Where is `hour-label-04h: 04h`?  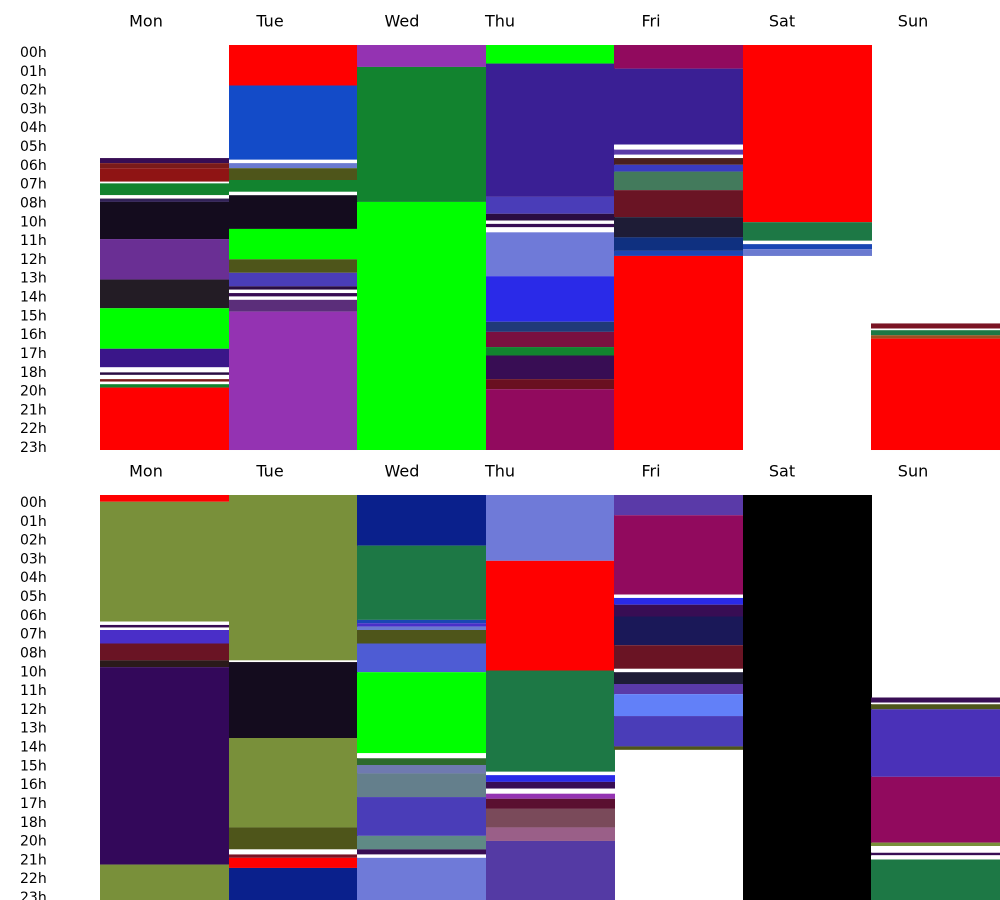 hour-label-04h: 04h is located at coordinates (33, 128).